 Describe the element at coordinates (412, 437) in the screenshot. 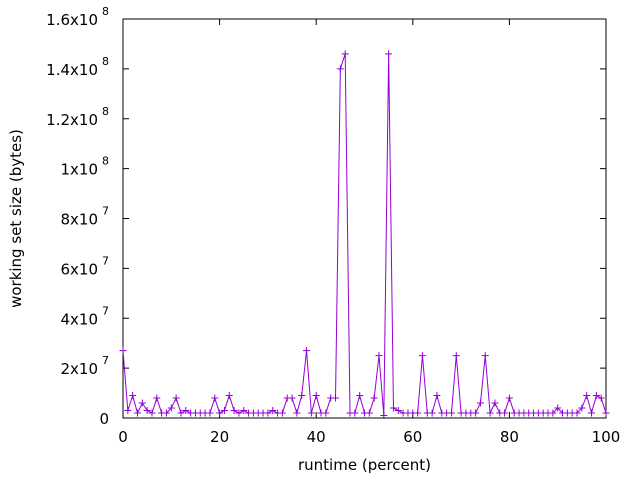

I see `x-tick-label: 60` at that location.